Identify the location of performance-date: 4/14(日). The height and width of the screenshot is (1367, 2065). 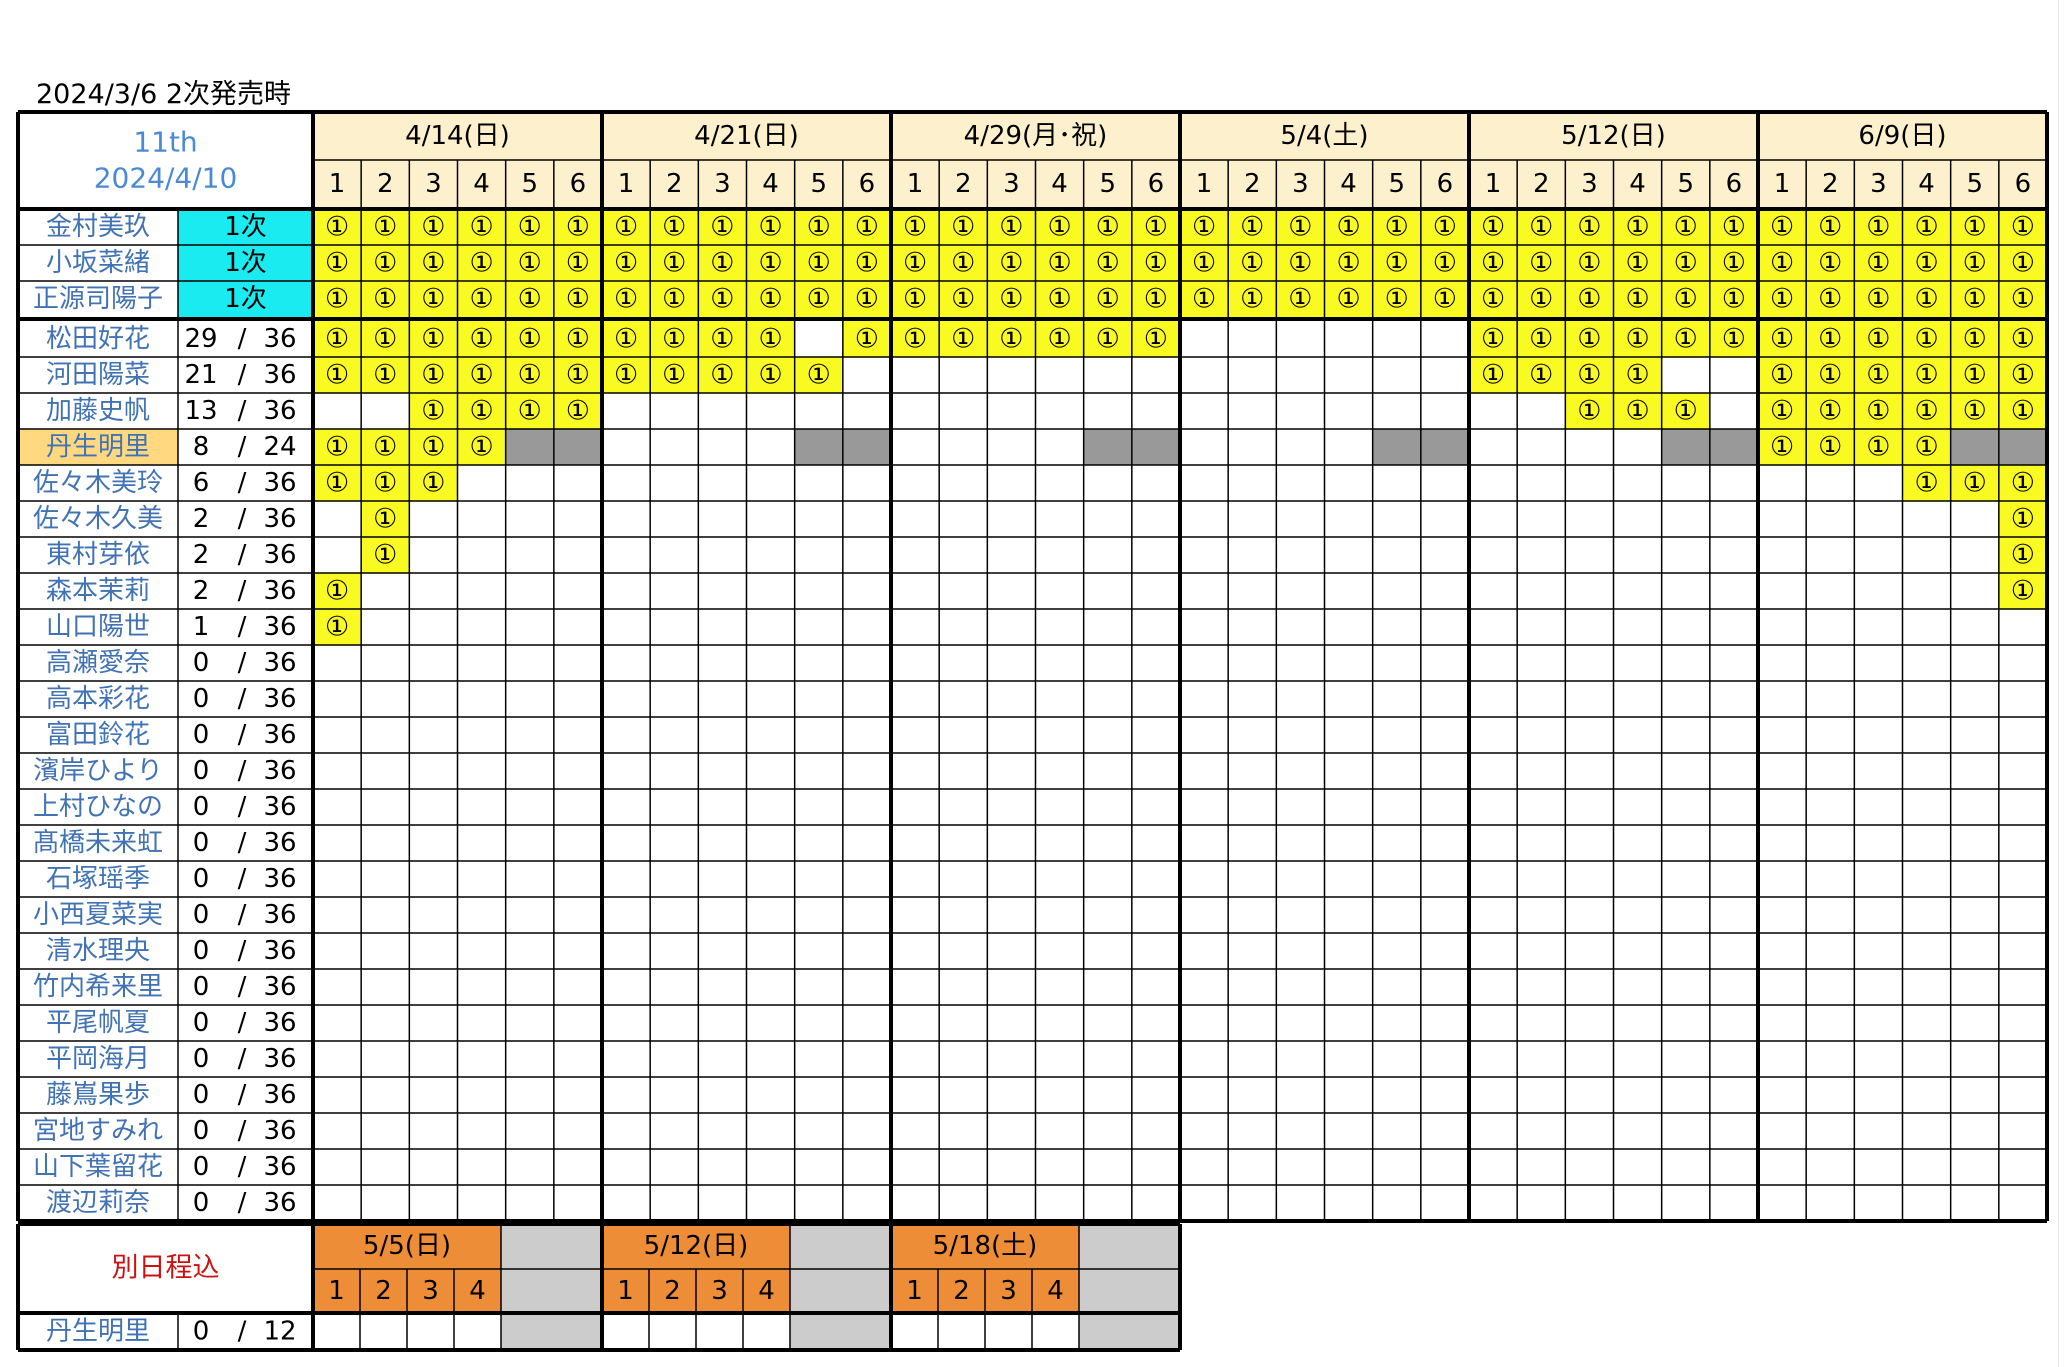
(457, 136).